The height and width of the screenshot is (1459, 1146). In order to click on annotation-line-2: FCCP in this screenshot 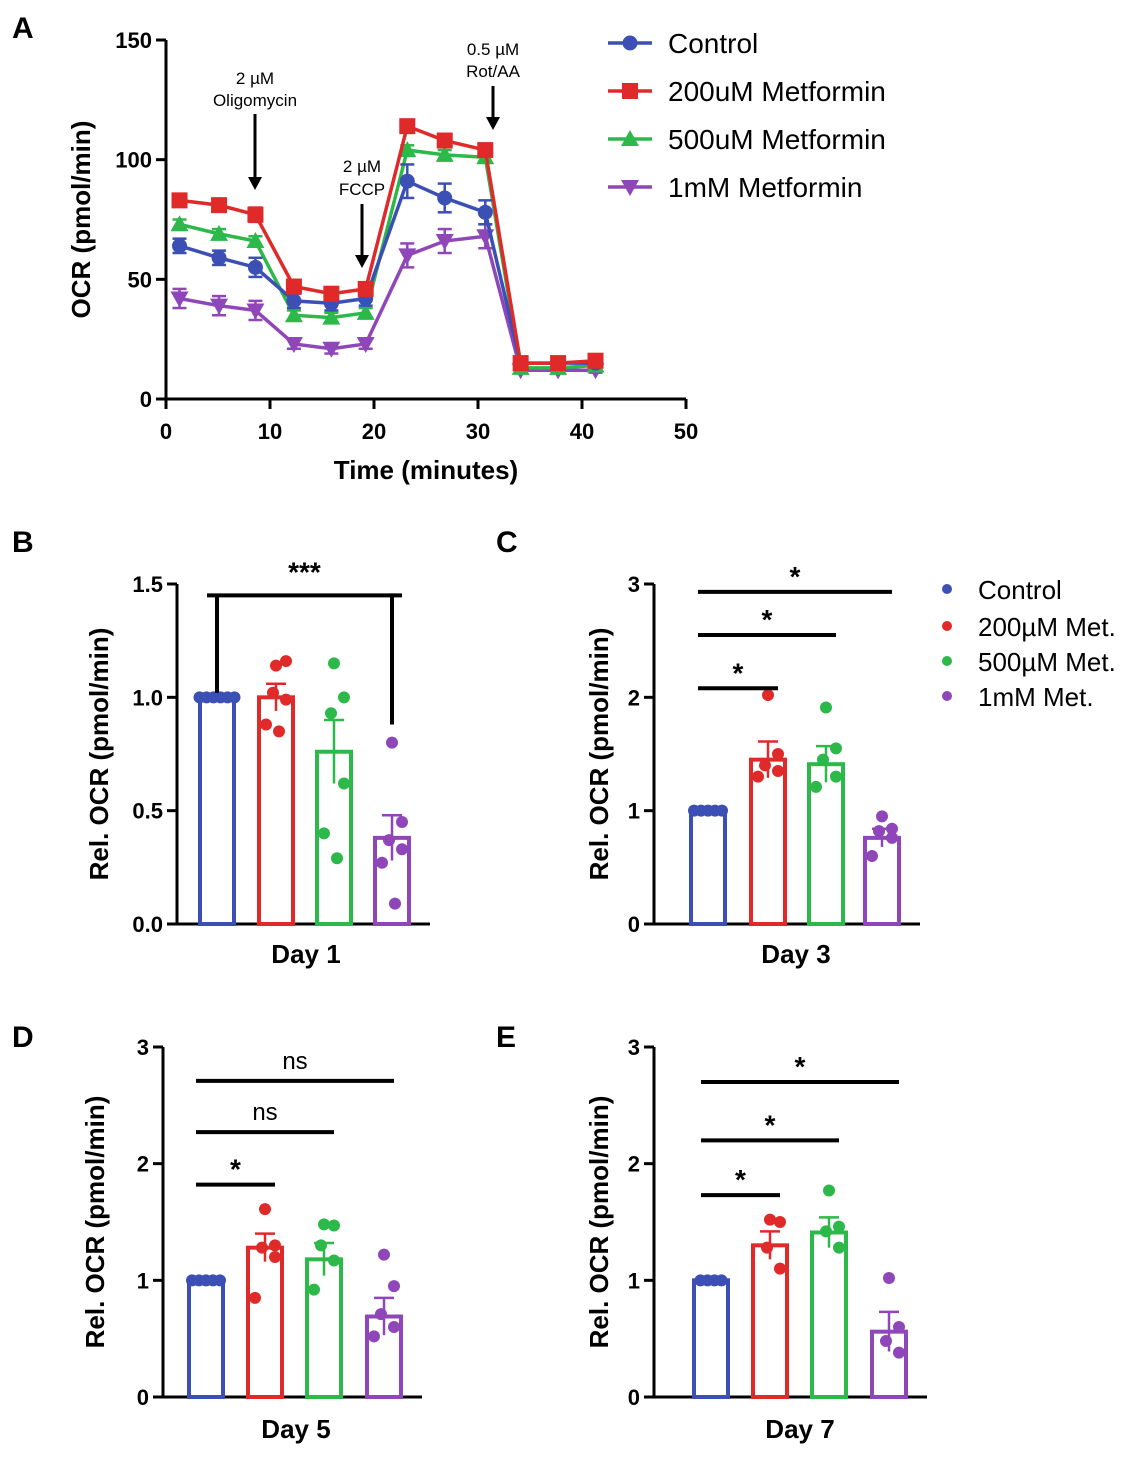, I will do `click(362, 189)`.